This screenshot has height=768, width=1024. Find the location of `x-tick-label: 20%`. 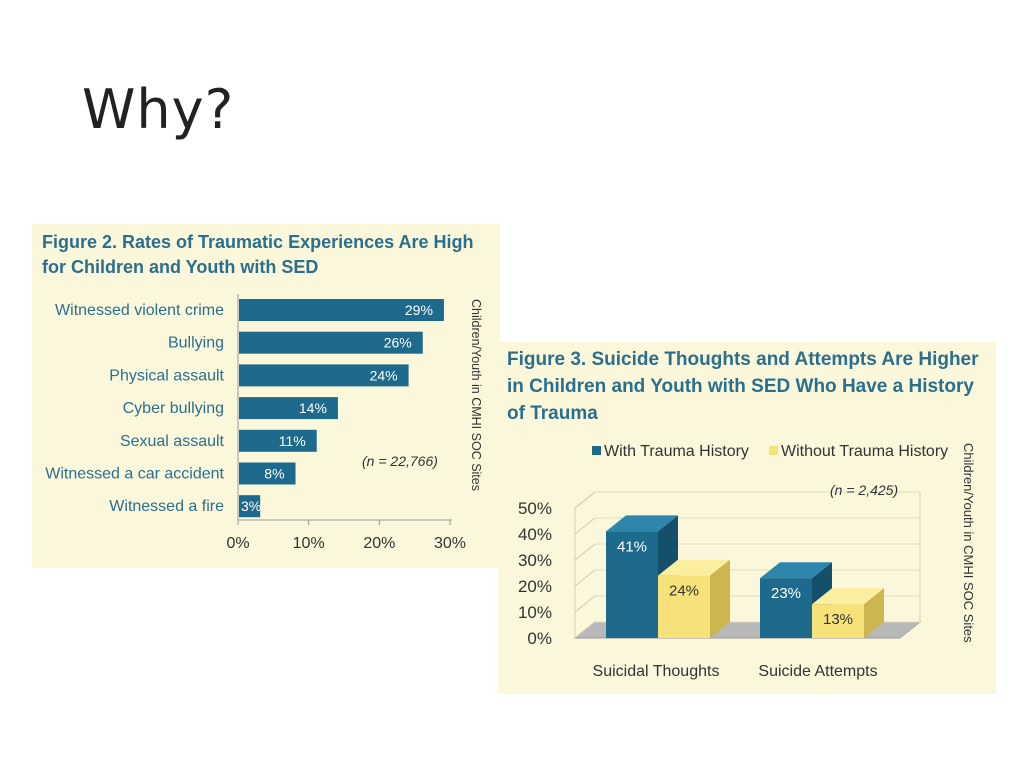

x-tick-label: 20% is located at coordinates (379, 543).